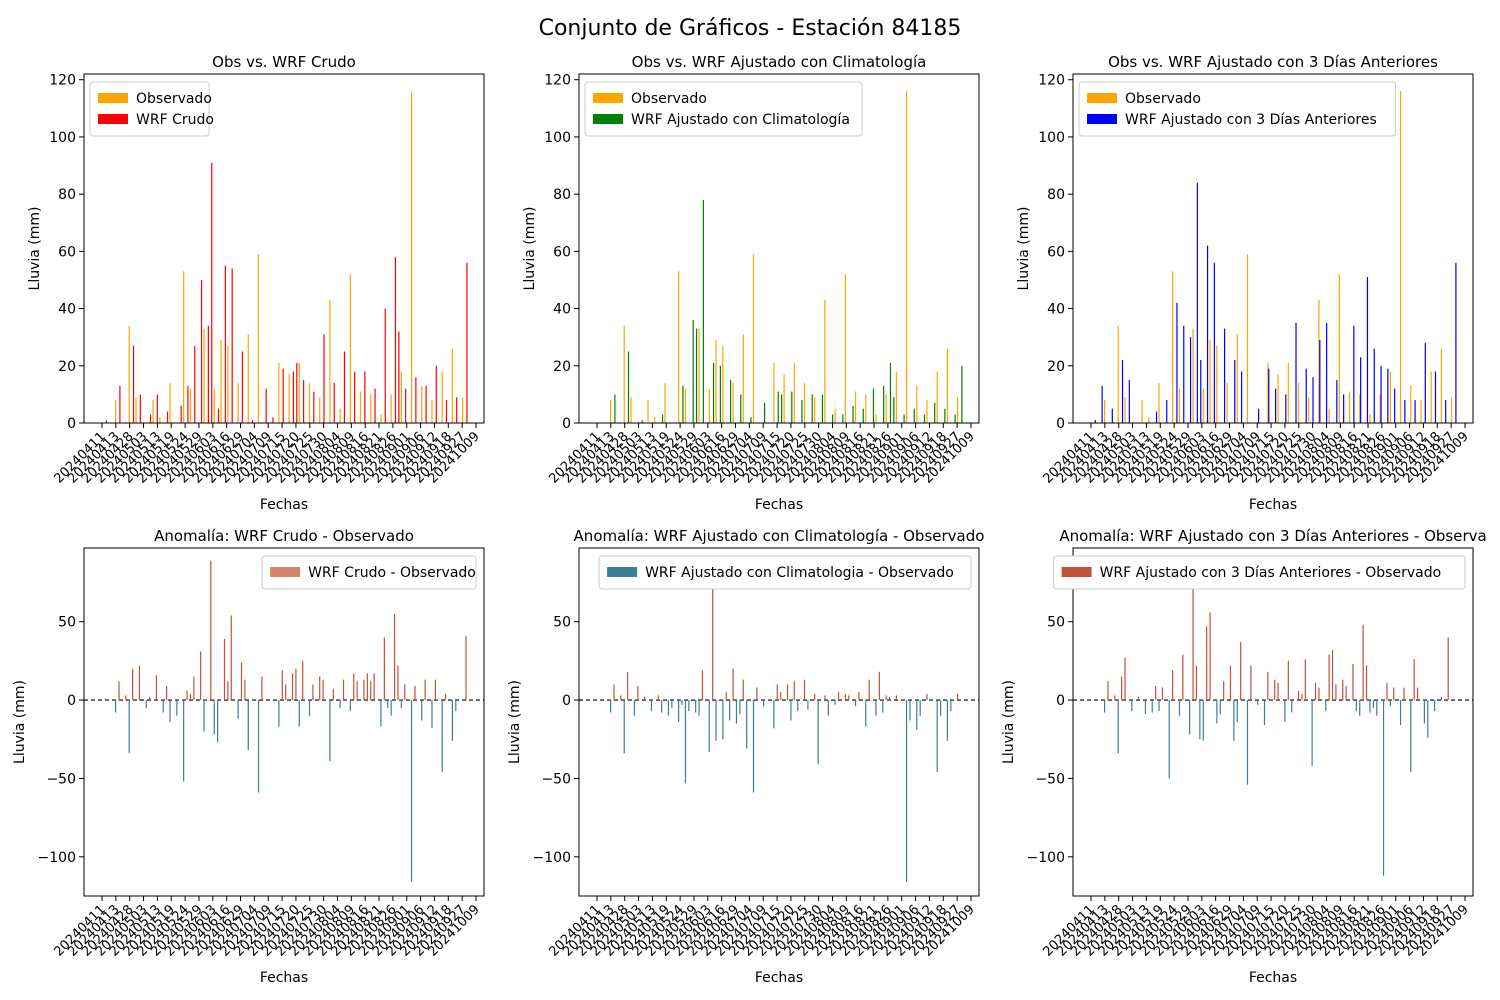 This screenshot has width=1500, height=1000. Describe the element at coordinates (566, 701) in the screenshot. I see `y-tick-label: 0` at that location.